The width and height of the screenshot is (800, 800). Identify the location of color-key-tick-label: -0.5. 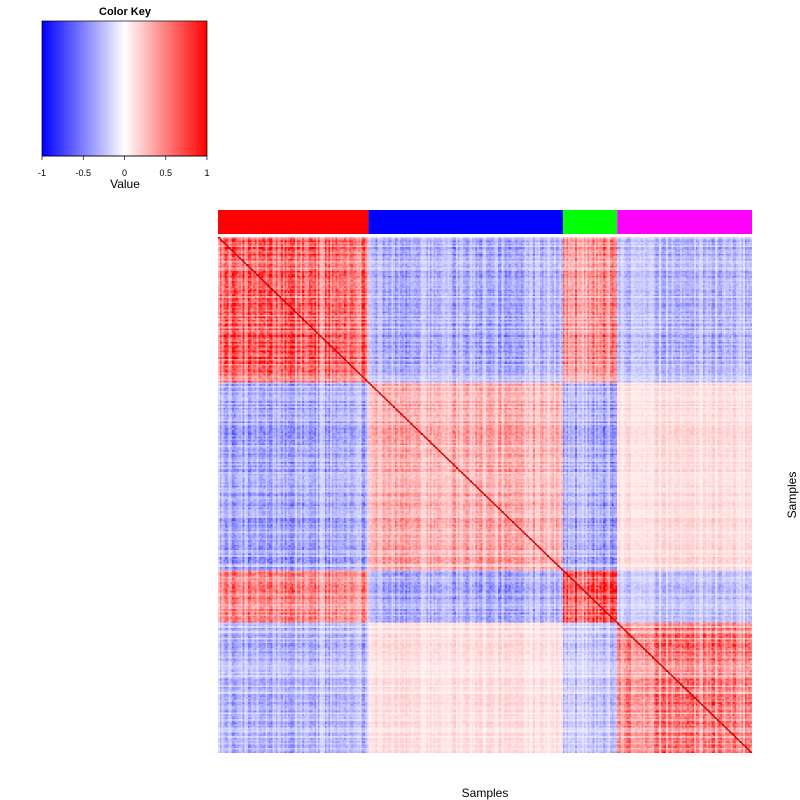
(83, 173).